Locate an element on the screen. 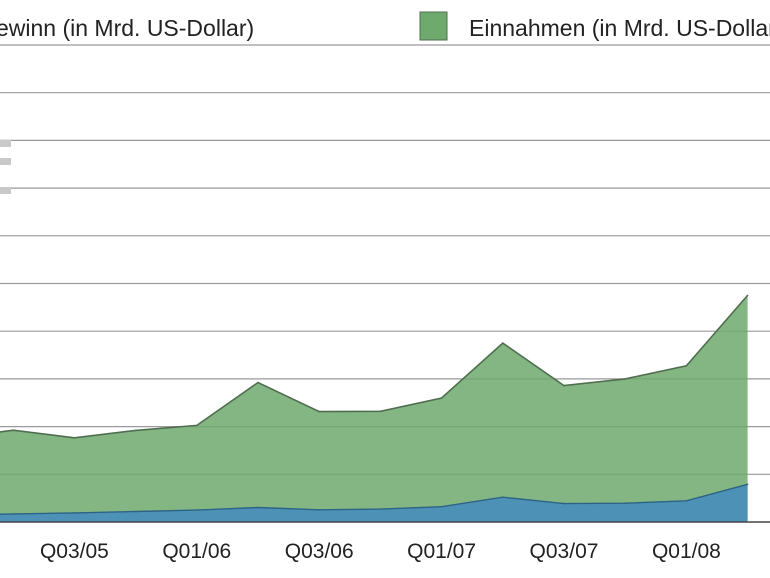 The image size is (770, 578). x-tick-label: Q01/06 is located at coordinates (196, 551).